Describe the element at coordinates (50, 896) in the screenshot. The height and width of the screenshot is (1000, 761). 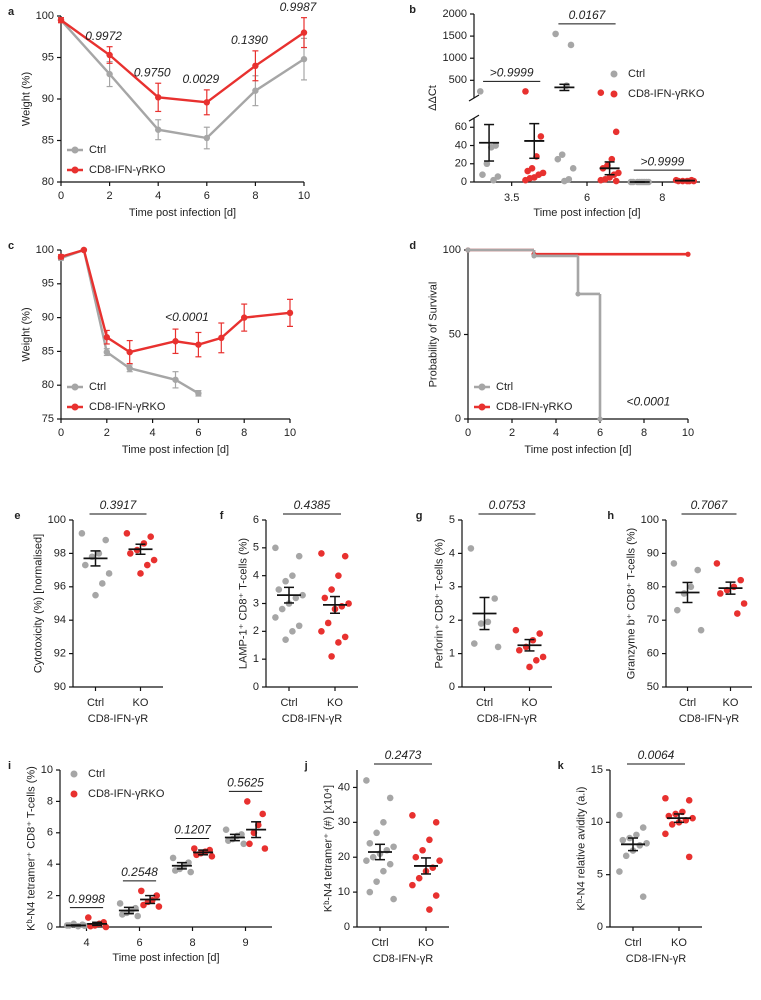
I see `y-tick-label: 2` at that location.